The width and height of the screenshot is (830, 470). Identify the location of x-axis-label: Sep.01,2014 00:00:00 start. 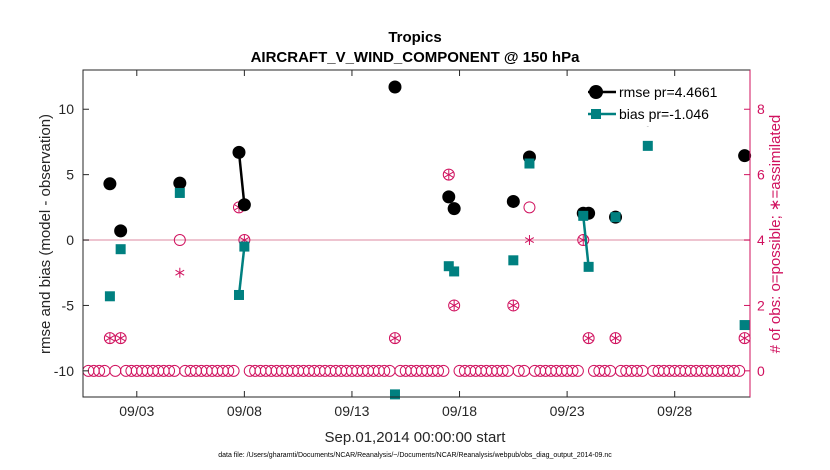
(416, 437).